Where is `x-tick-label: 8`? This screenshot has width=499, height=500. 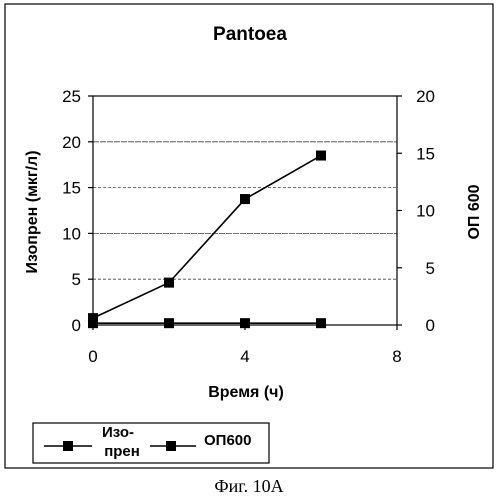 x-tick-label: 8 is located at coordinates (396, 356).